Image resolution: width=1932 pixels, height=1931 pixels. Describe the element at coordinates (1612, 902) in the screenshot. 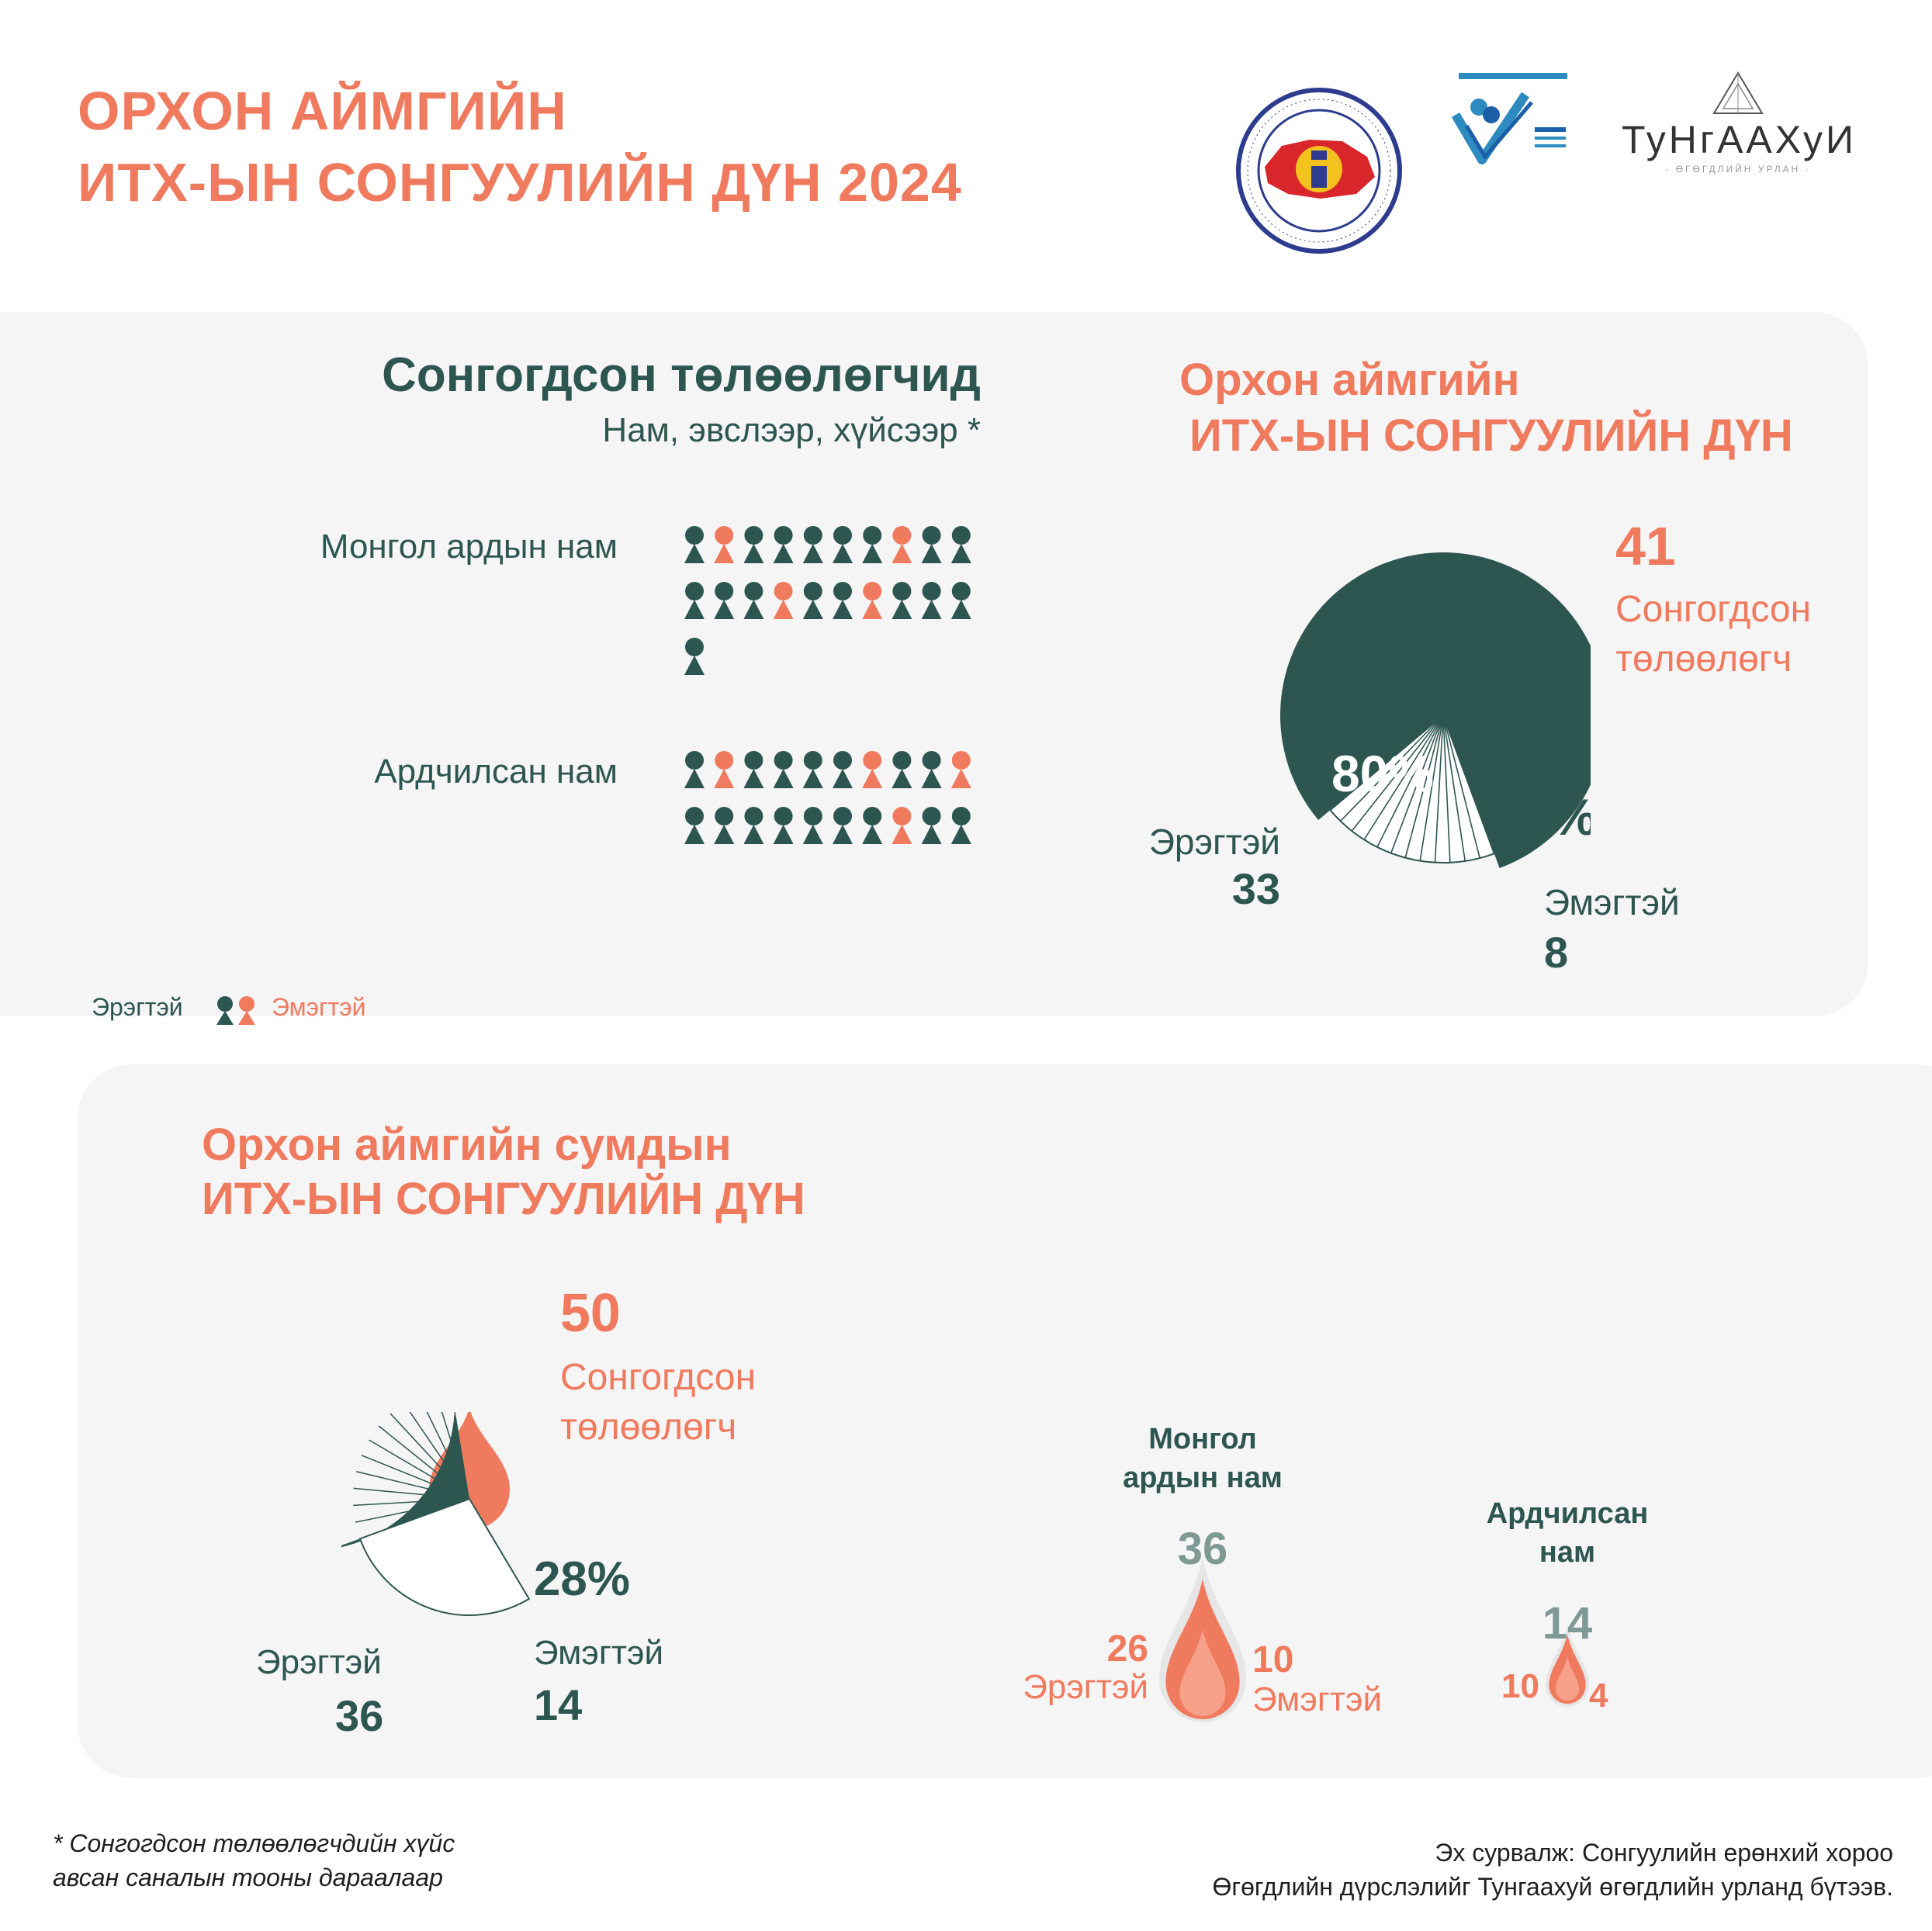

I see `pie1-female-label: Эмэгтэй` at that location.